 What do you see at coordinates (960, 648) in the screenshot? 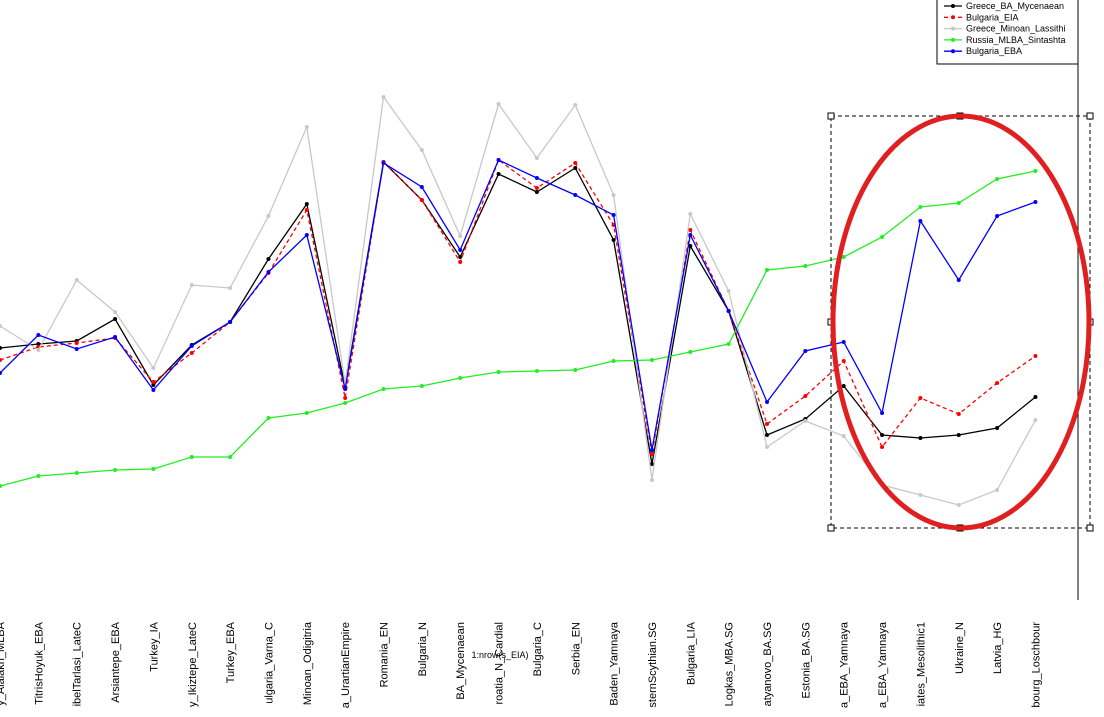
I see `x-tick-label: Ukraine_N` at bounding box center [960, 648].